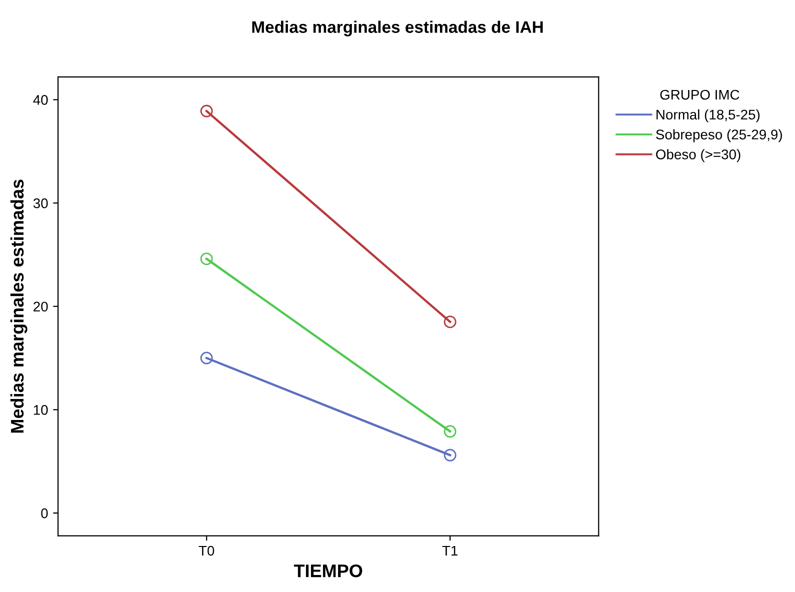 The width and height of the screenshot is (795, 592). I want to click on x-axis-title: TIEMPO, so click(328, 571).